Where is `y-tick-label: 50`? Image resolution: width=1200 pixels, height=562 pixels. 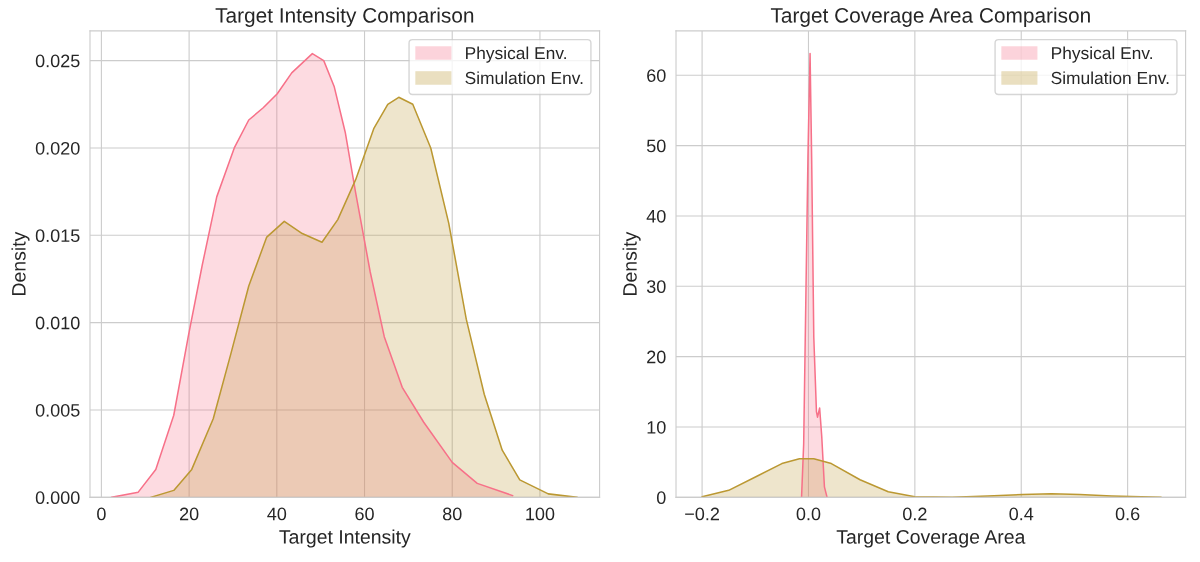
y-tick-label: 50 is located at coordinates (656, 146).